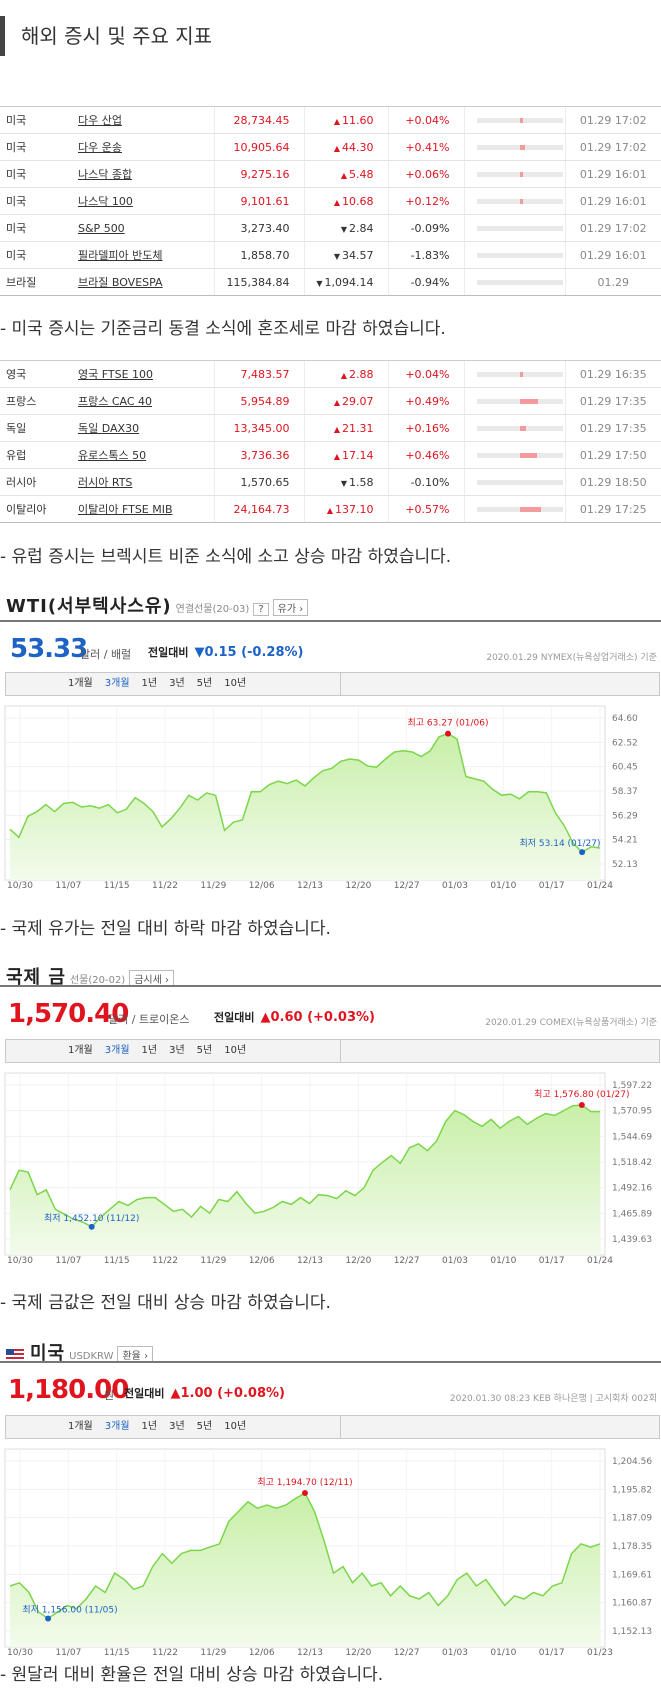  I want to click on x-tick-label: 11/29, so click(213, 1260).